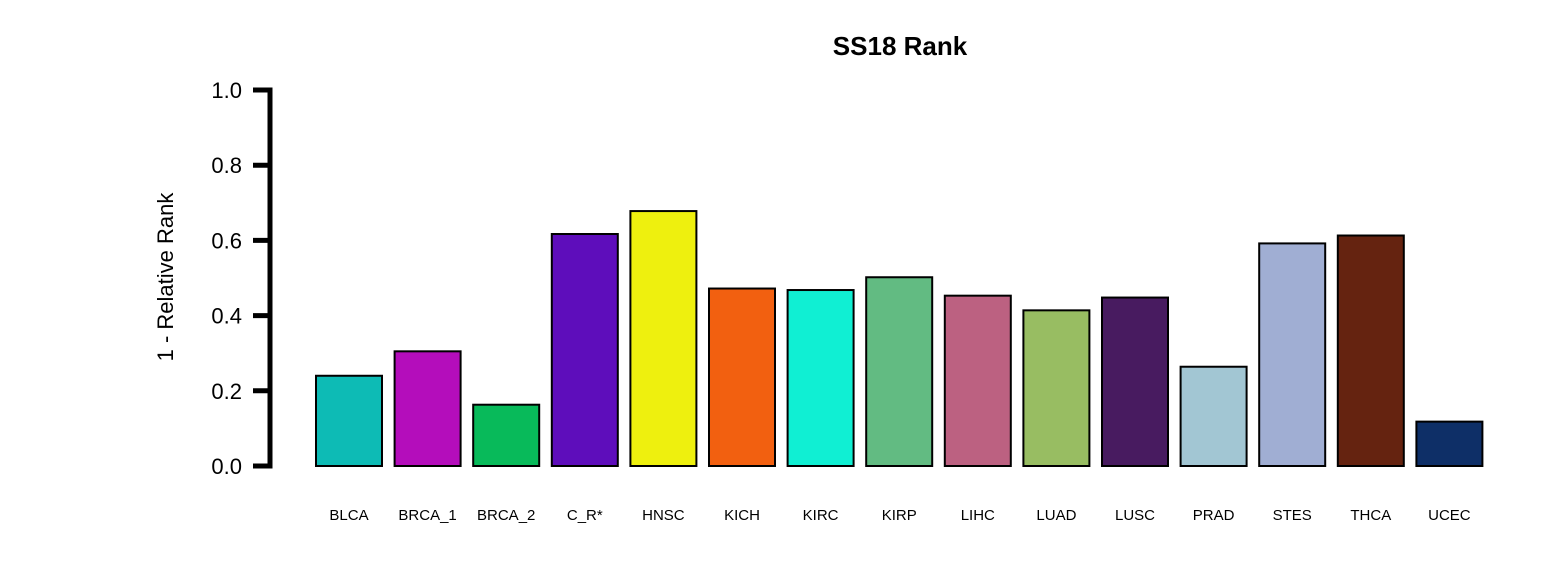 This screenshot has width=1560, height=586. What do you see at coordinates (1292, 515) in the screenshot?
I see `x-tick-label: STES` at bounding box center [1292, 515].